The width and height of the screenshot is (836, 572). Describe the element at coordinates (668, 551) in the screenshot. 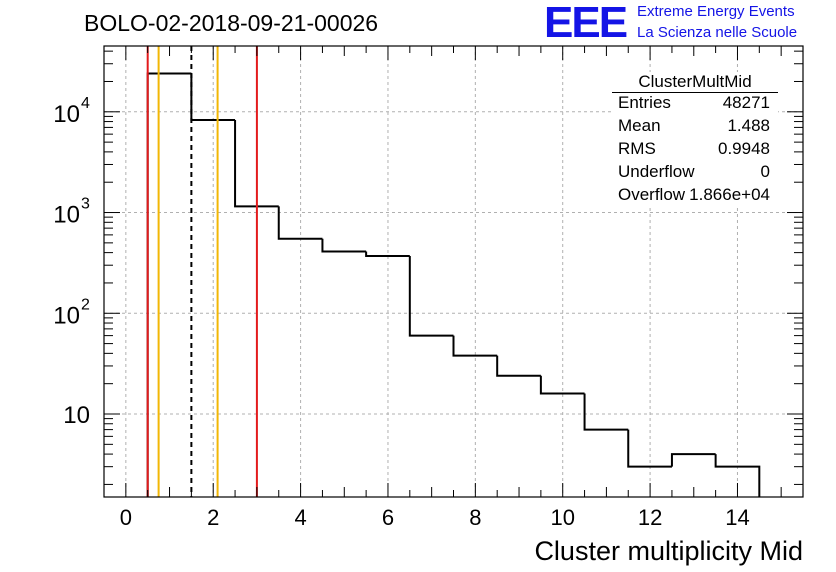

I see `x-axis-label: Cluster multiplicity Mid` at that location.